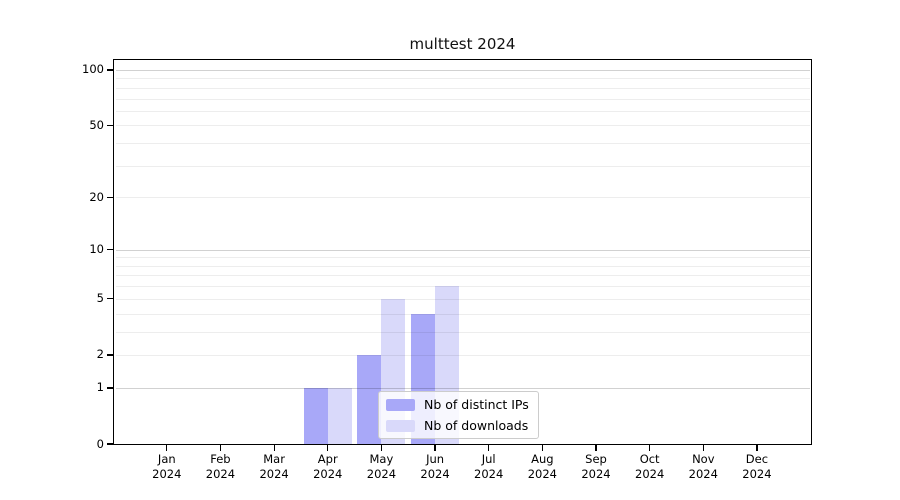  What do you see at coordinates (542, 459) in the screenshot?
I see `x-tick-month: Aug` at bounding box center [542, 459].